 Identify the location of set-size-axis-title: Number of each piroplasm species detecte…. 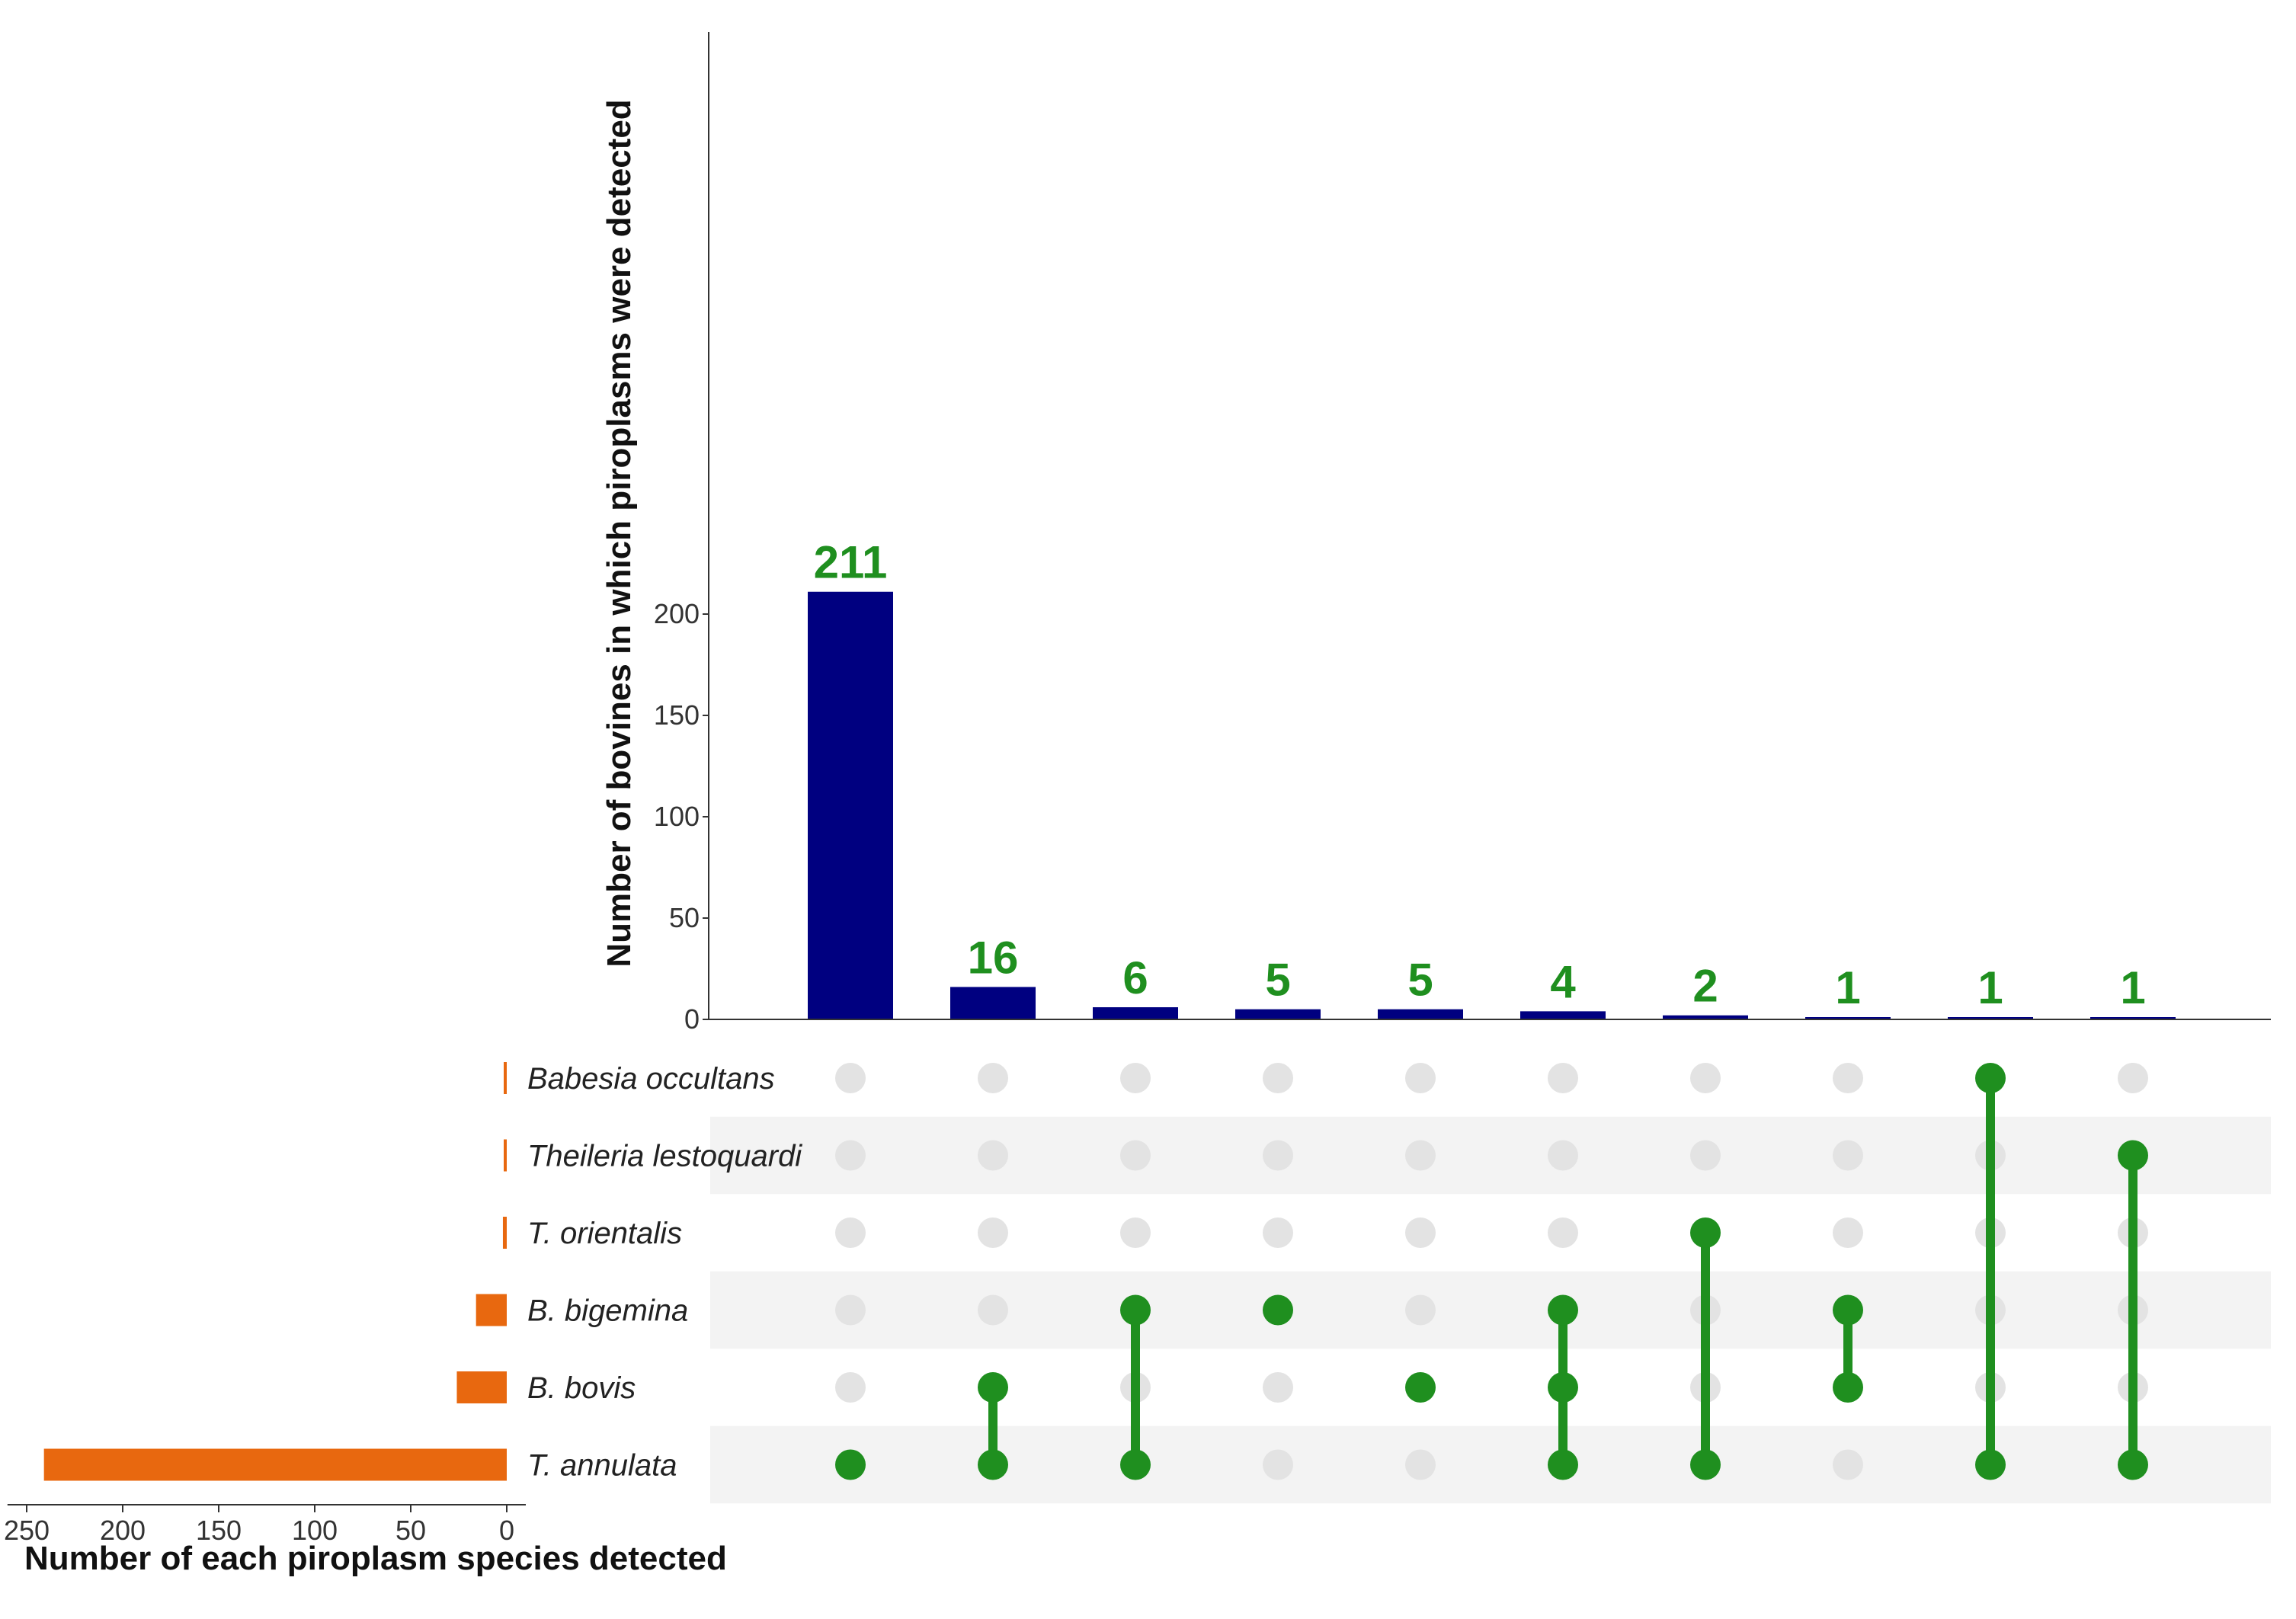
(375, 1558).